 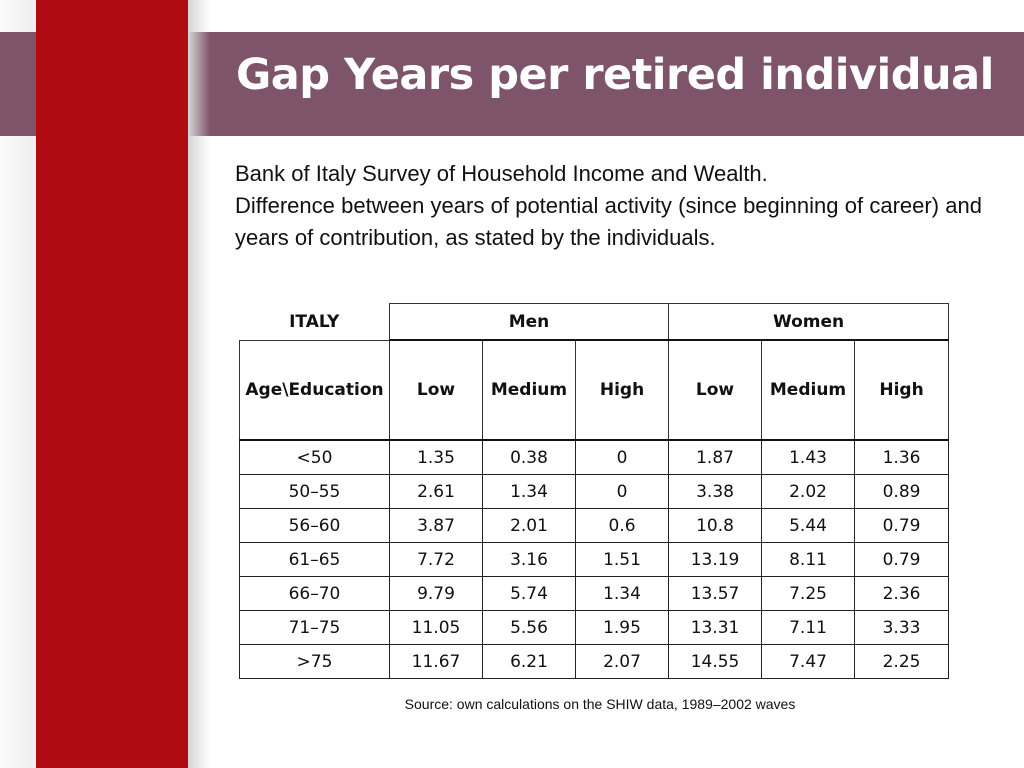 What do you see at coordinates (529, 627) in the screenshot?
I see `value-cell: 5.56` at bounding box center [529, 627].